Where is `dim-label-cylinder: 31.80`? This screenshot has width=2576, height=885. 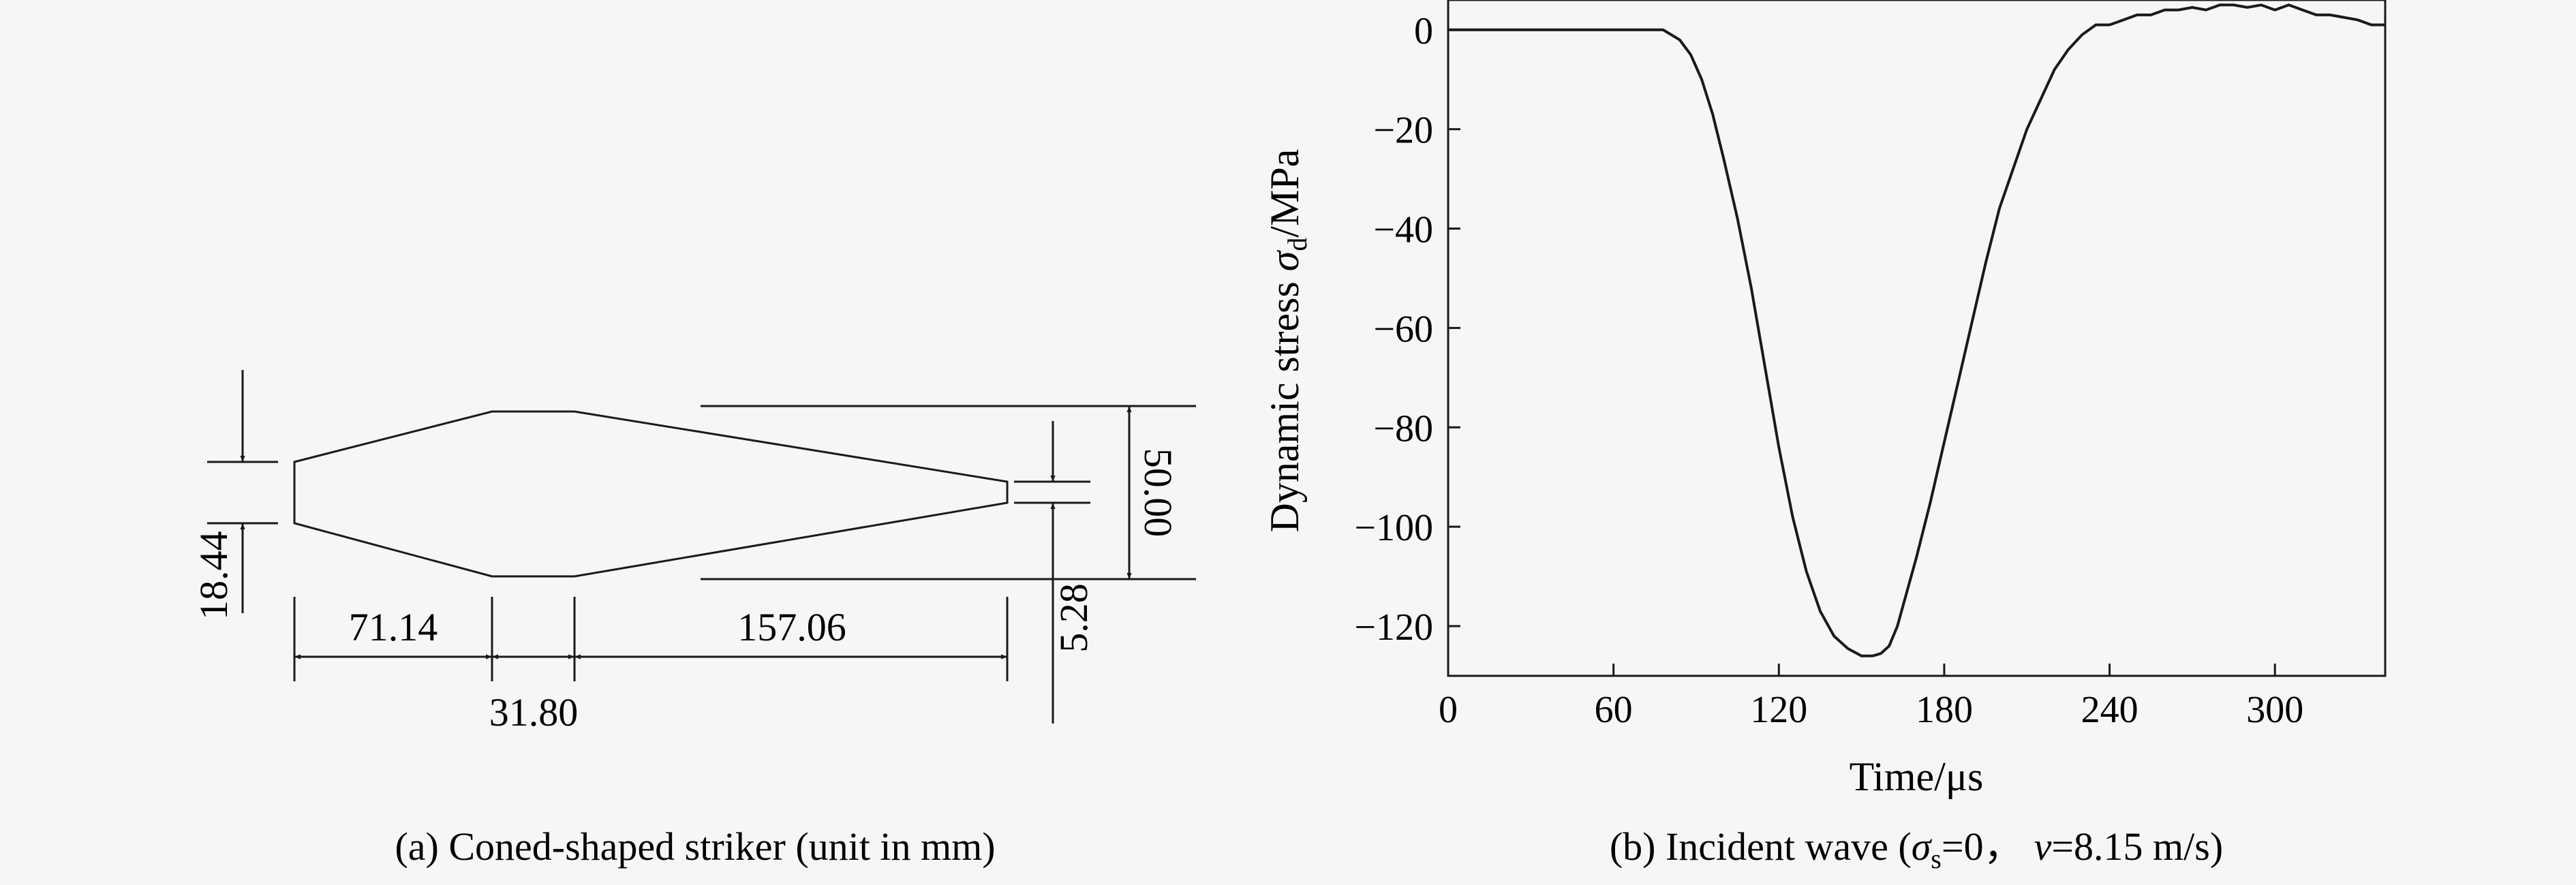 dim-label-cylinder: 31.80 is located at coordinates (534, 712).